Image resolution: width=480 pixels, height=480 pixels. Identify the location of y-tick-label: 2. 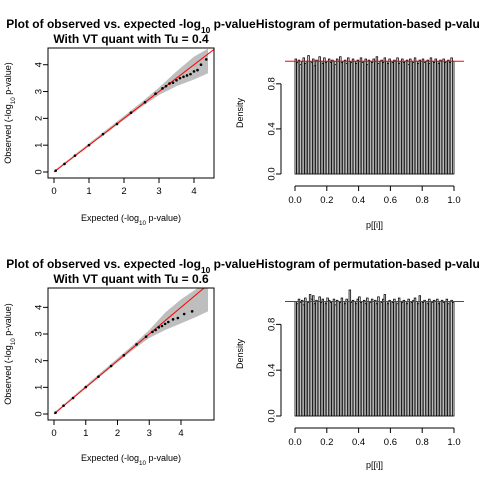
(39, 118).